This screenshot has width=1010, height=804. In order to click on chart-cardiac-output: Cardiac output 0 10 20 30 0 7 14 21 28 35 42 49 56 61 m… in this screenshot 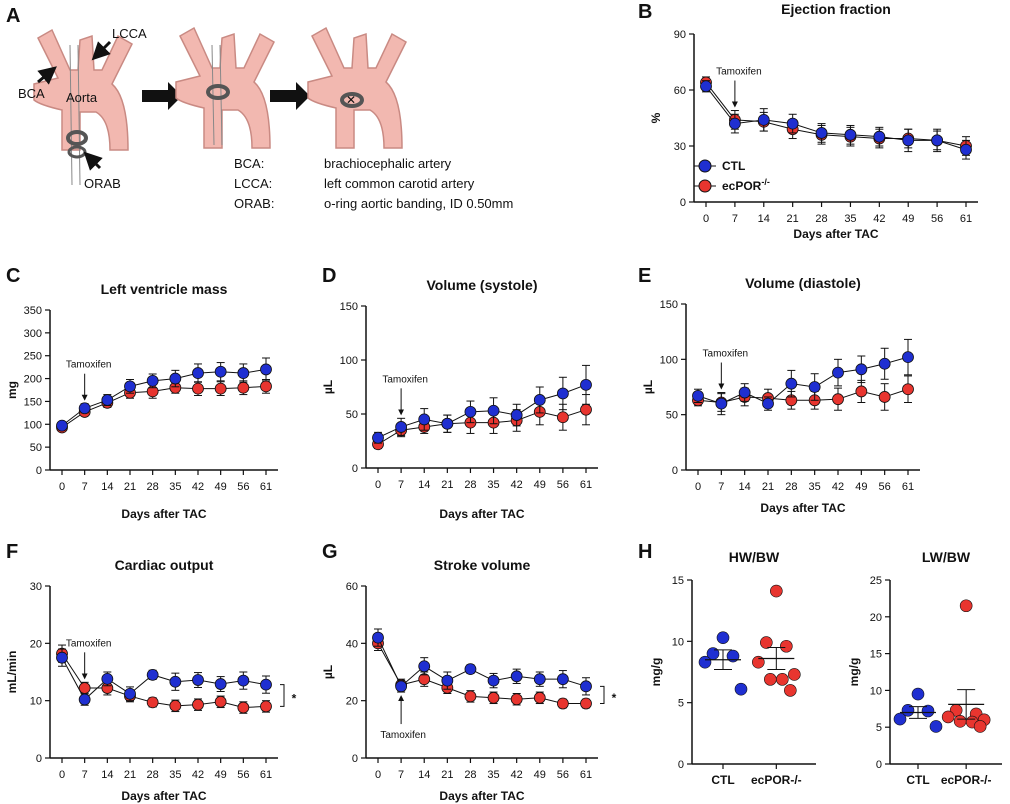, I will do `click(151, 680)`.